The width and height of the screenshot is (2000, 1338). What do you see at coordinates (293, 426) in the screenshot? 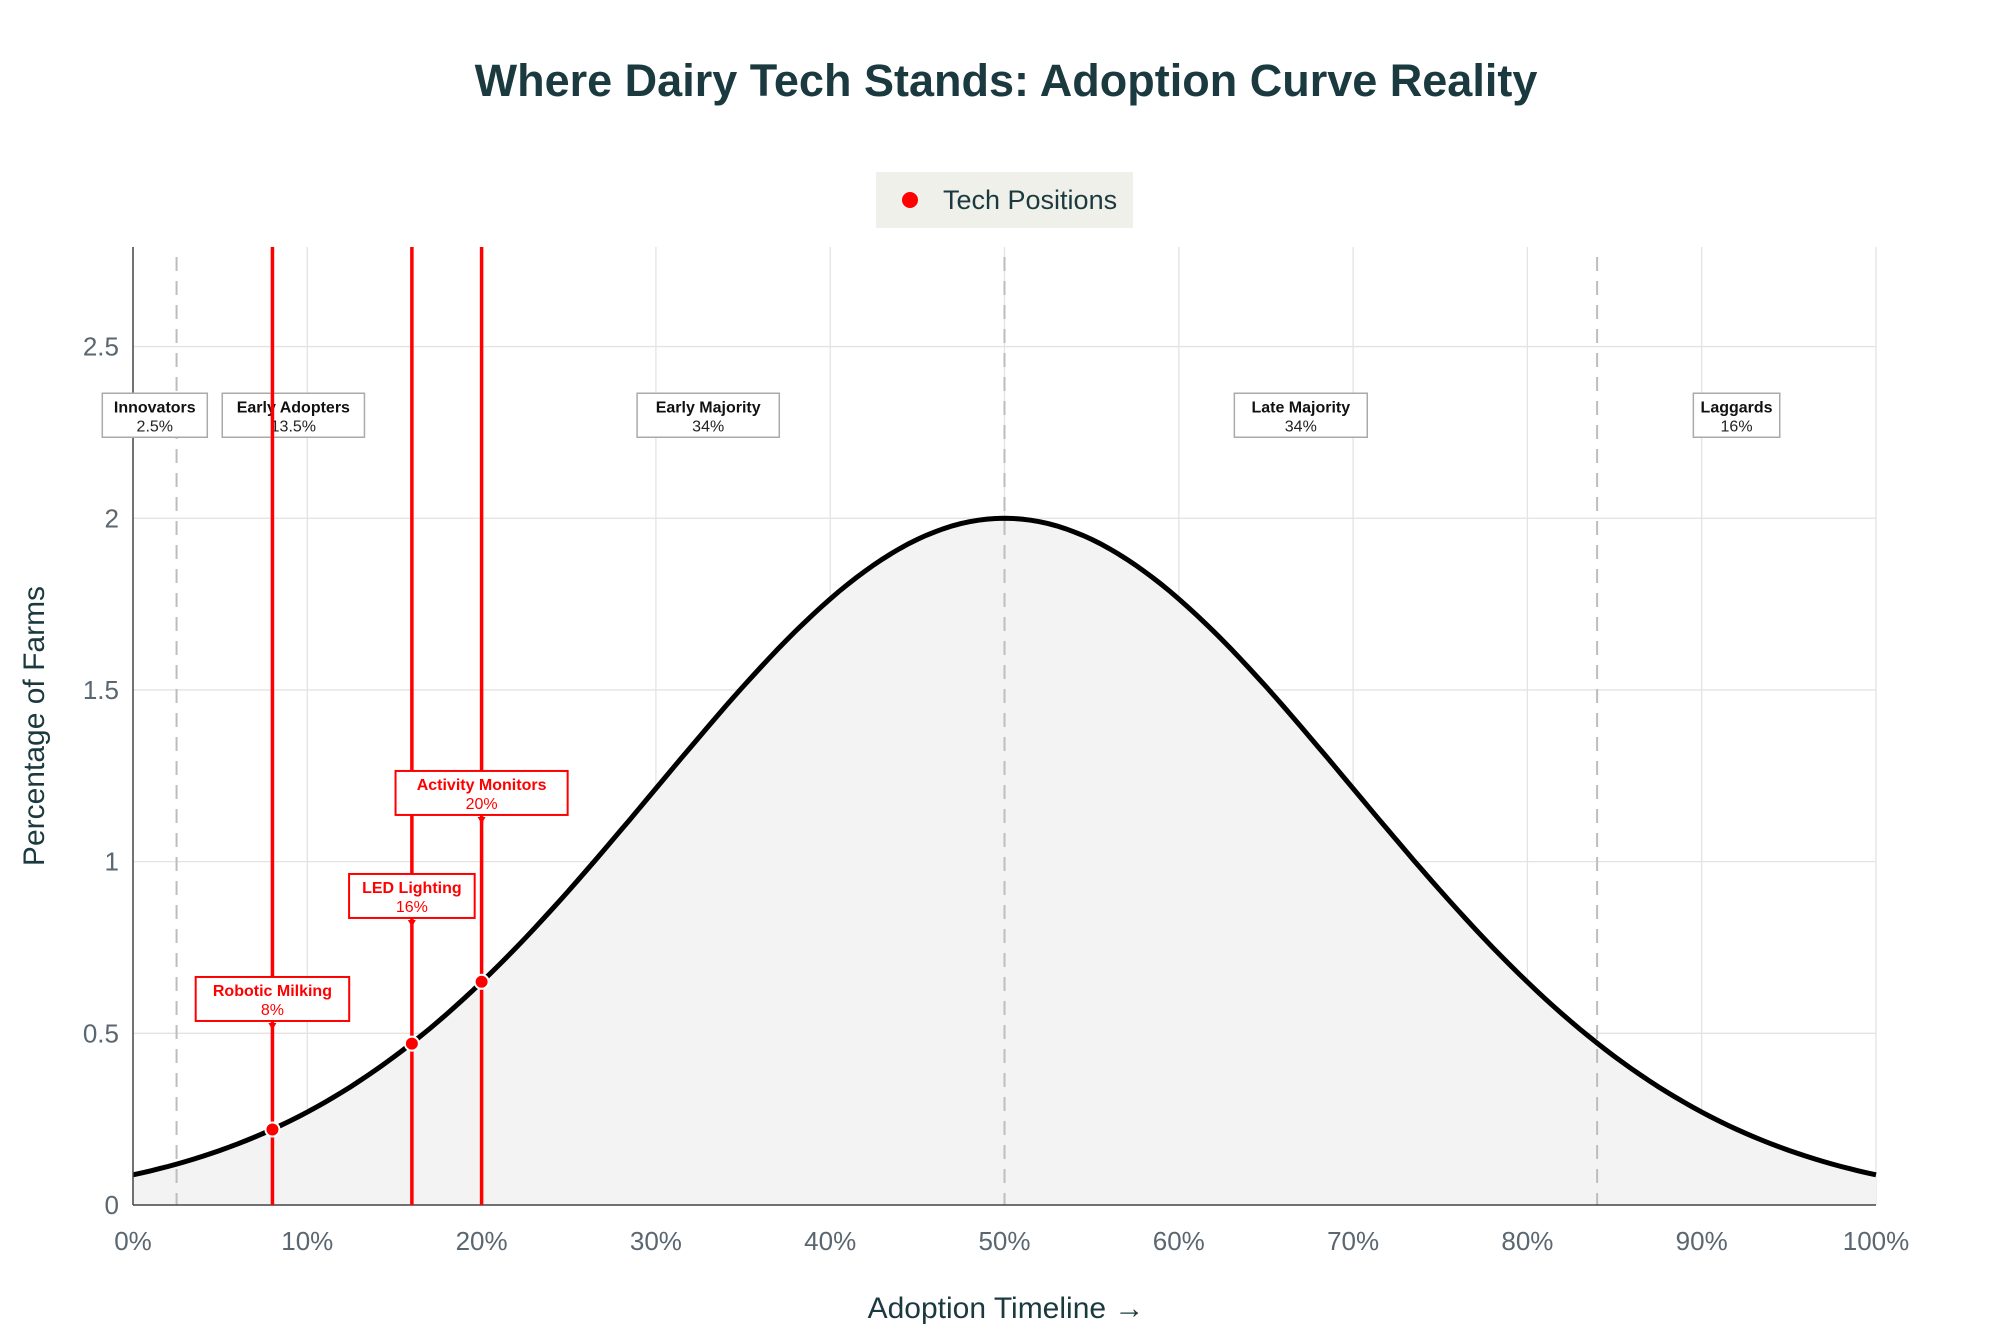
I see `segment-share: 13.5%` at bounding box center [293, 426].